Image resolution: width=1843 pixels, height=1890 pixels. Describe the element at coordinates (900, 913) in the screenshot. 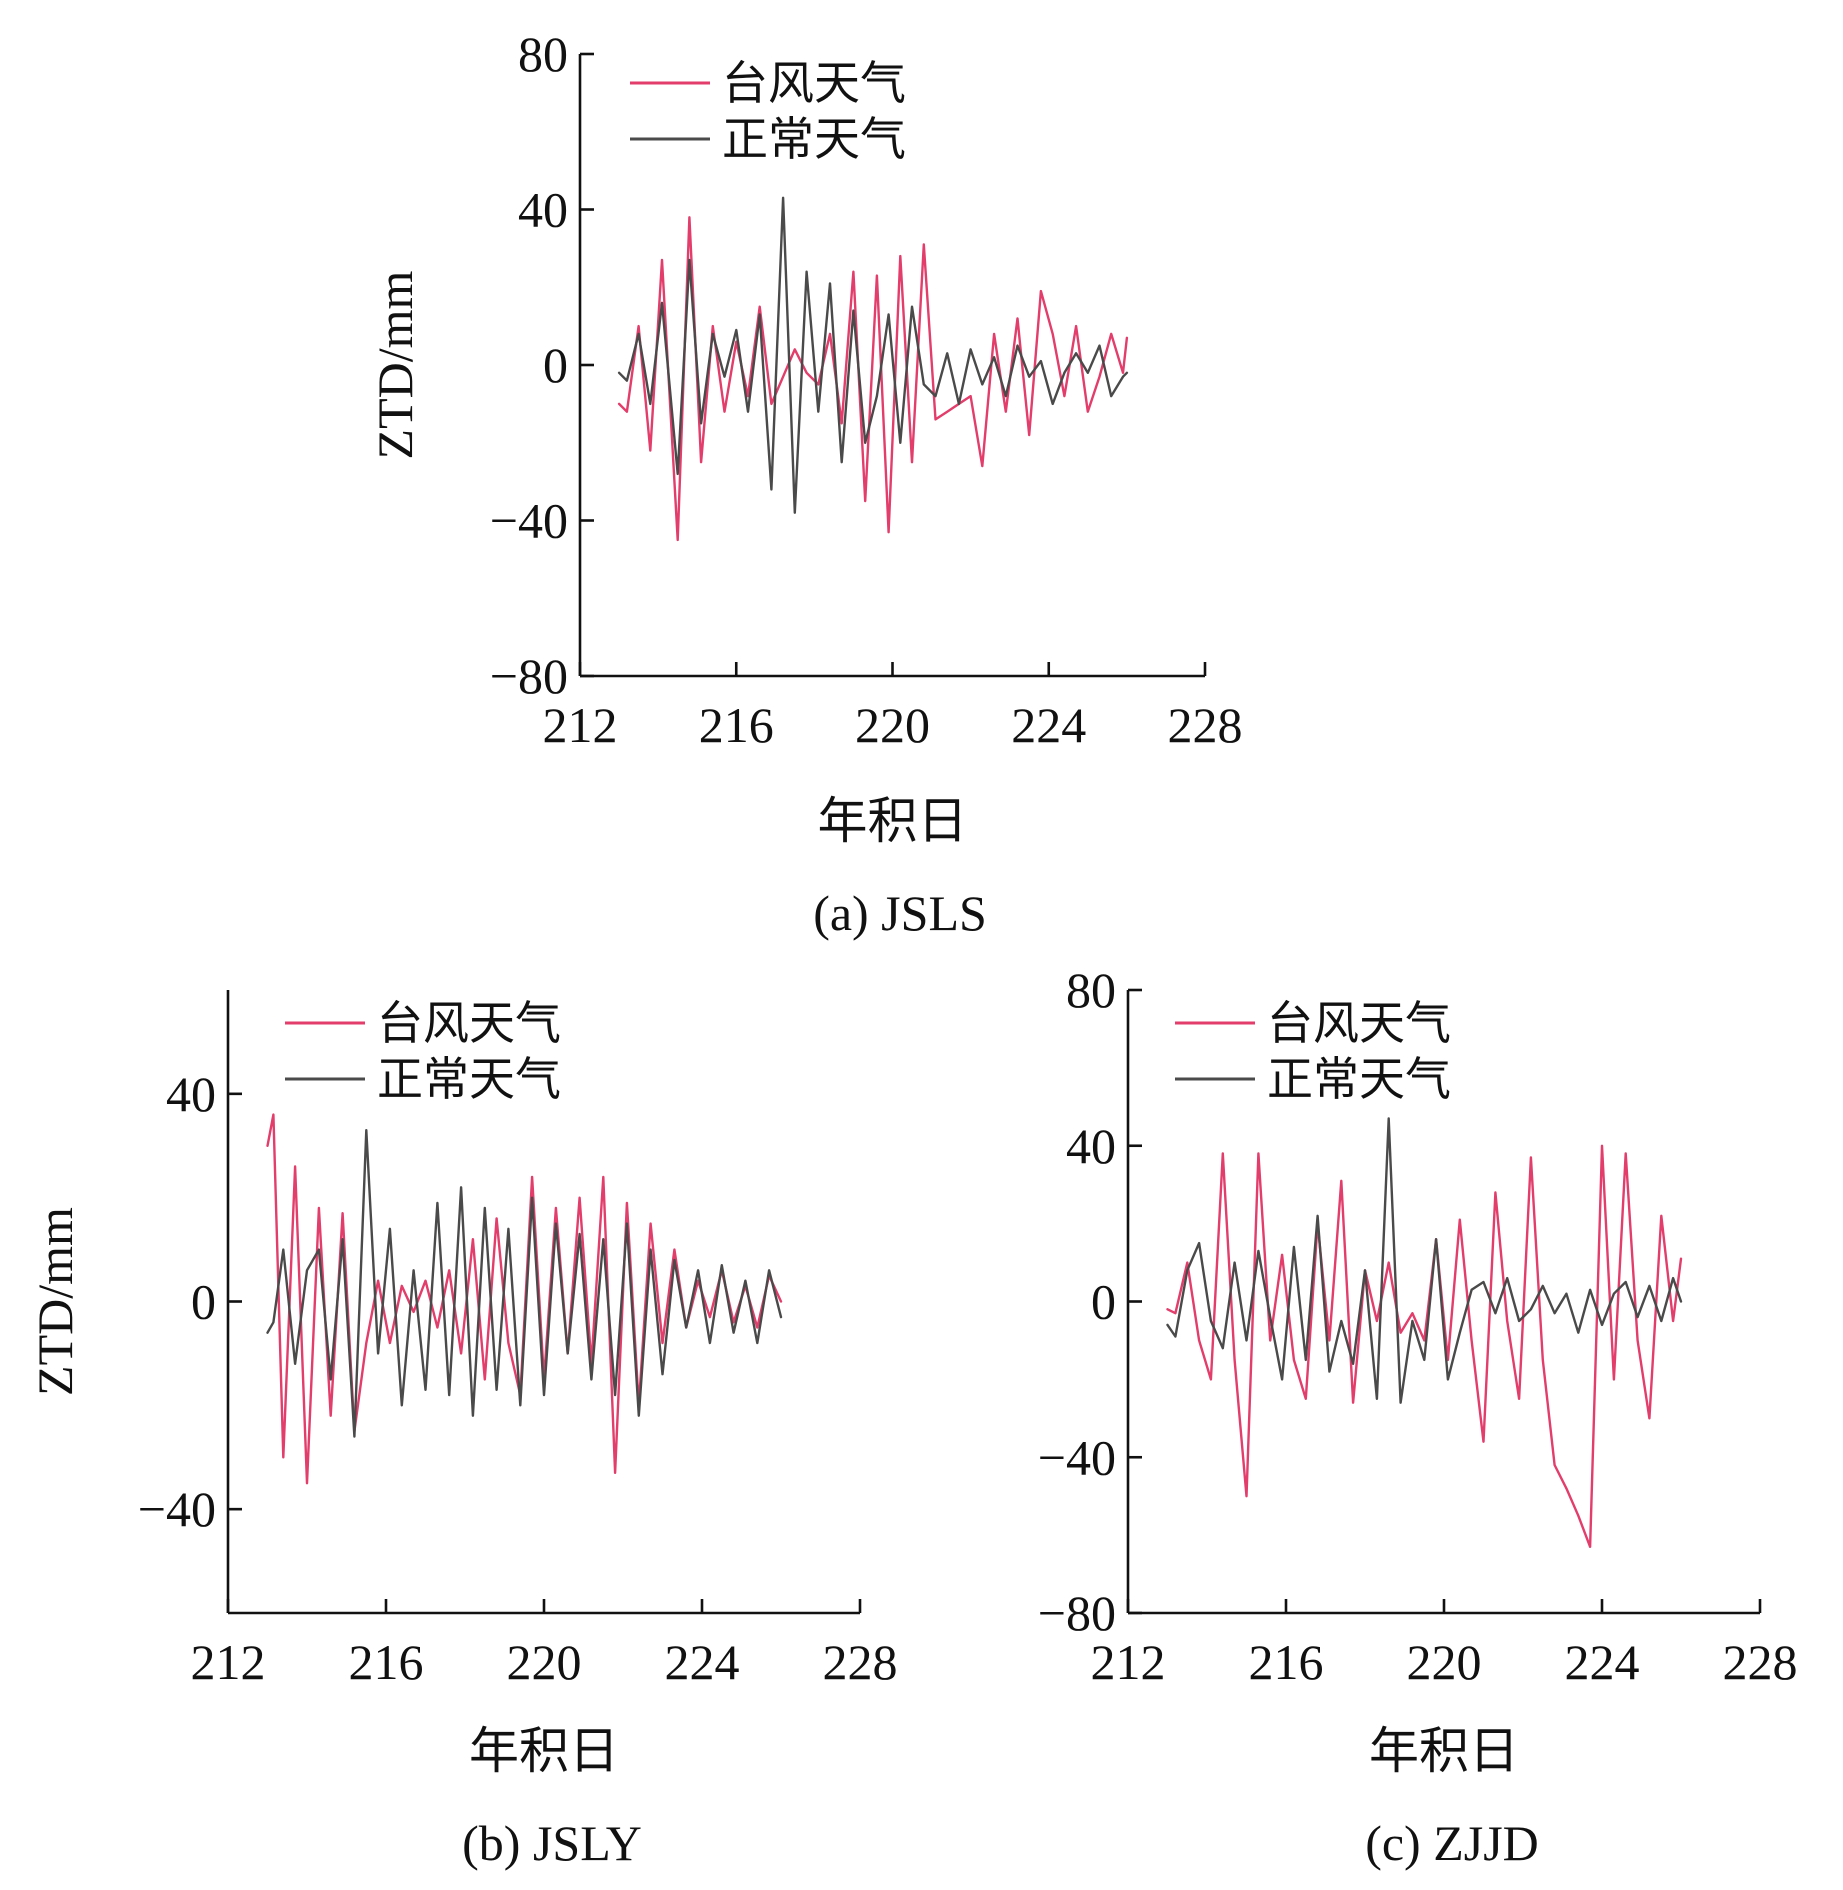

I see `panel-caption-a-jsls: (a) JSLS` at that location.